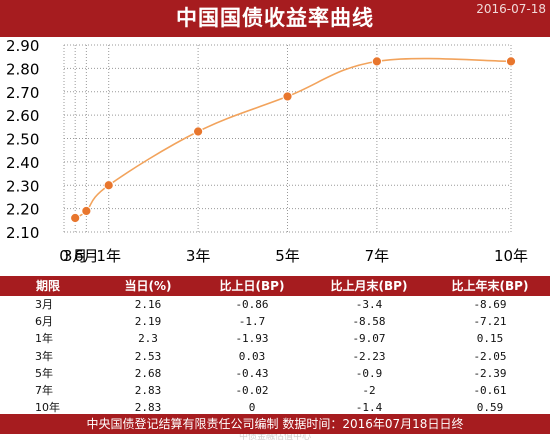 The width and height of the screenshot is (550, 441). What do you see at coordinates (86, 256) in the screenshot?
I see `x-tick-label: 6月` at bounding box center [86, 256].